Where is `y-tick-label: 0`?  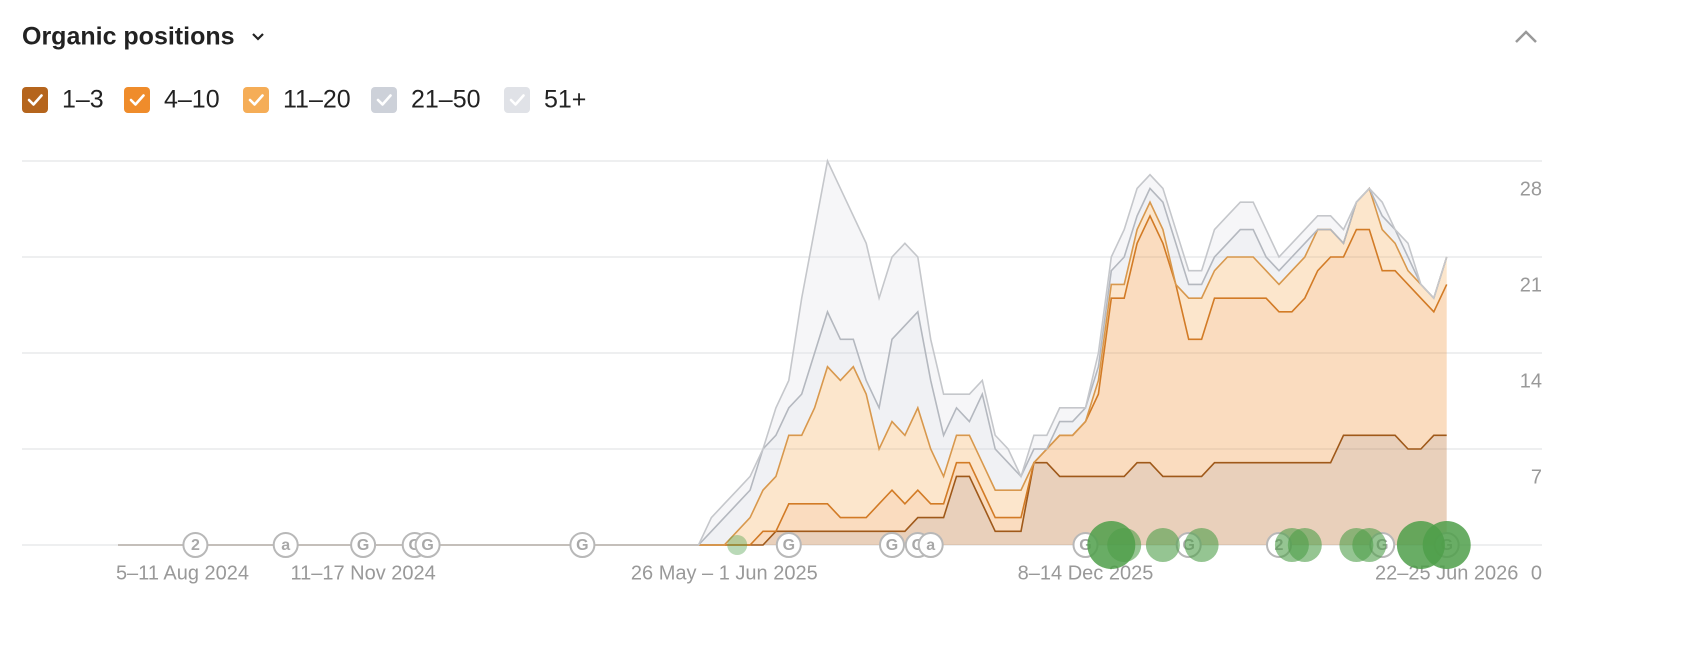 y-tick-label: 0 is located at coordinates (1536, 573).